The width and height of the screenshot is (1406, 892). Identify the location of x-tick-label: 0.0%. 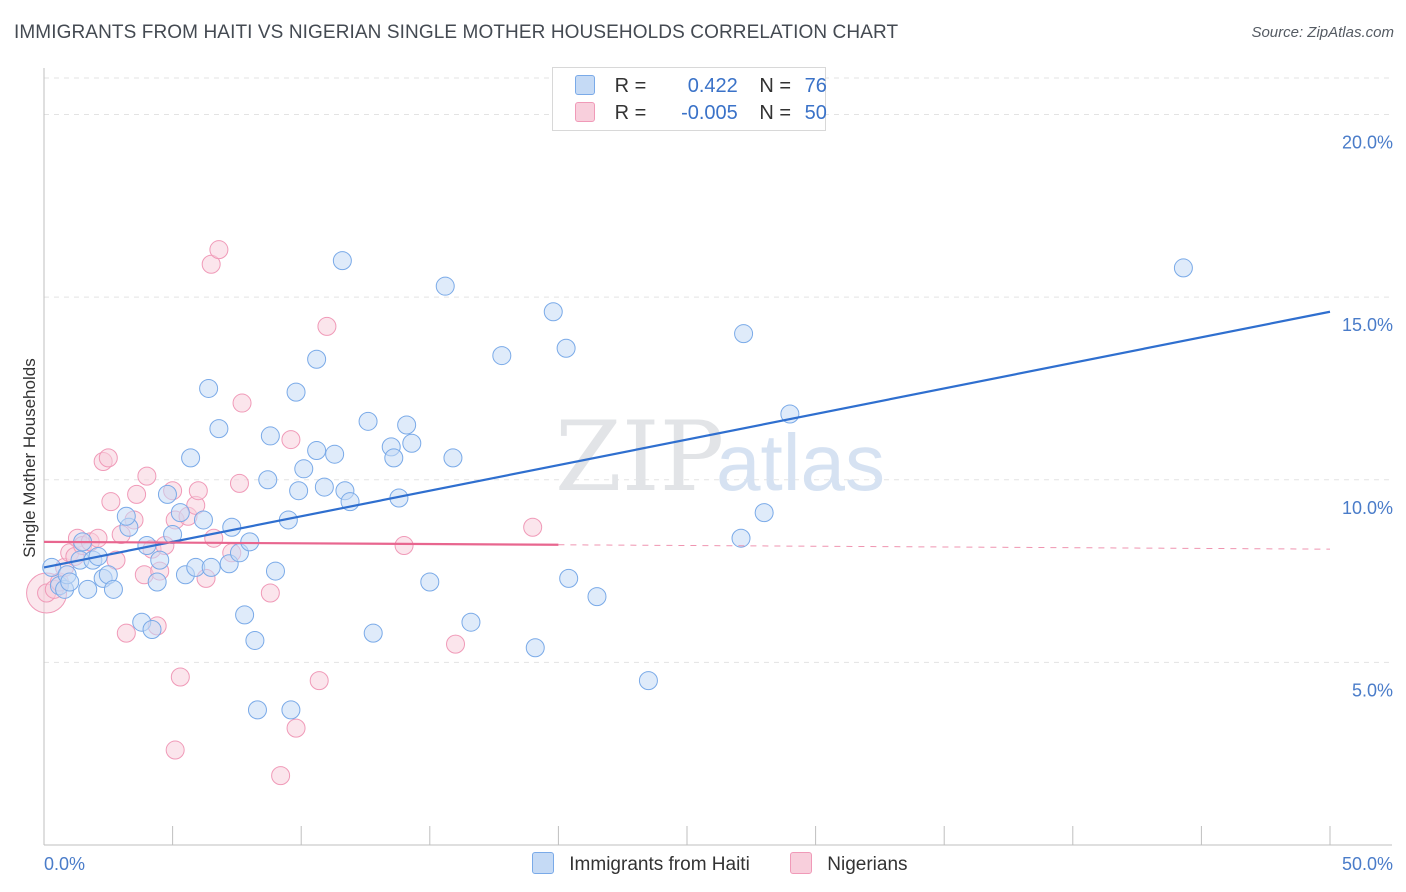
(64, 864).